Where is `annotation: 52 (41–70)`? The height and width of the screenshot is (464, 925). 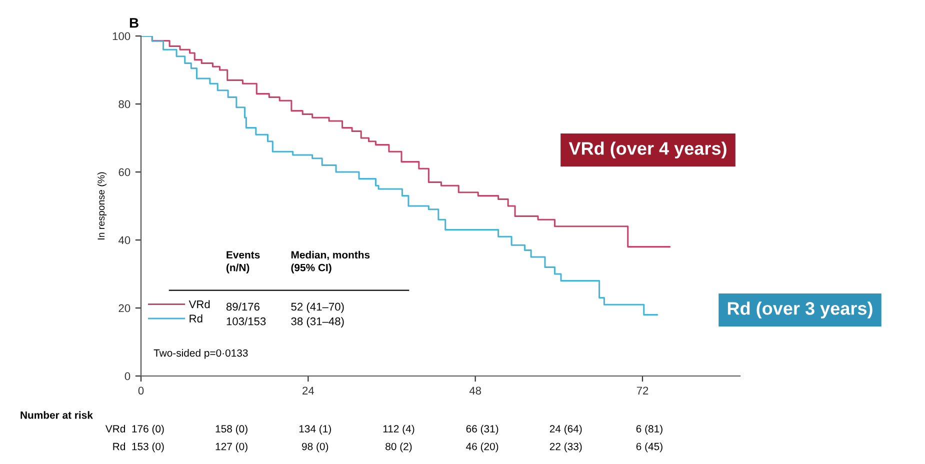
annotation: 52 (41–70) is located at coordinates (317, 307).